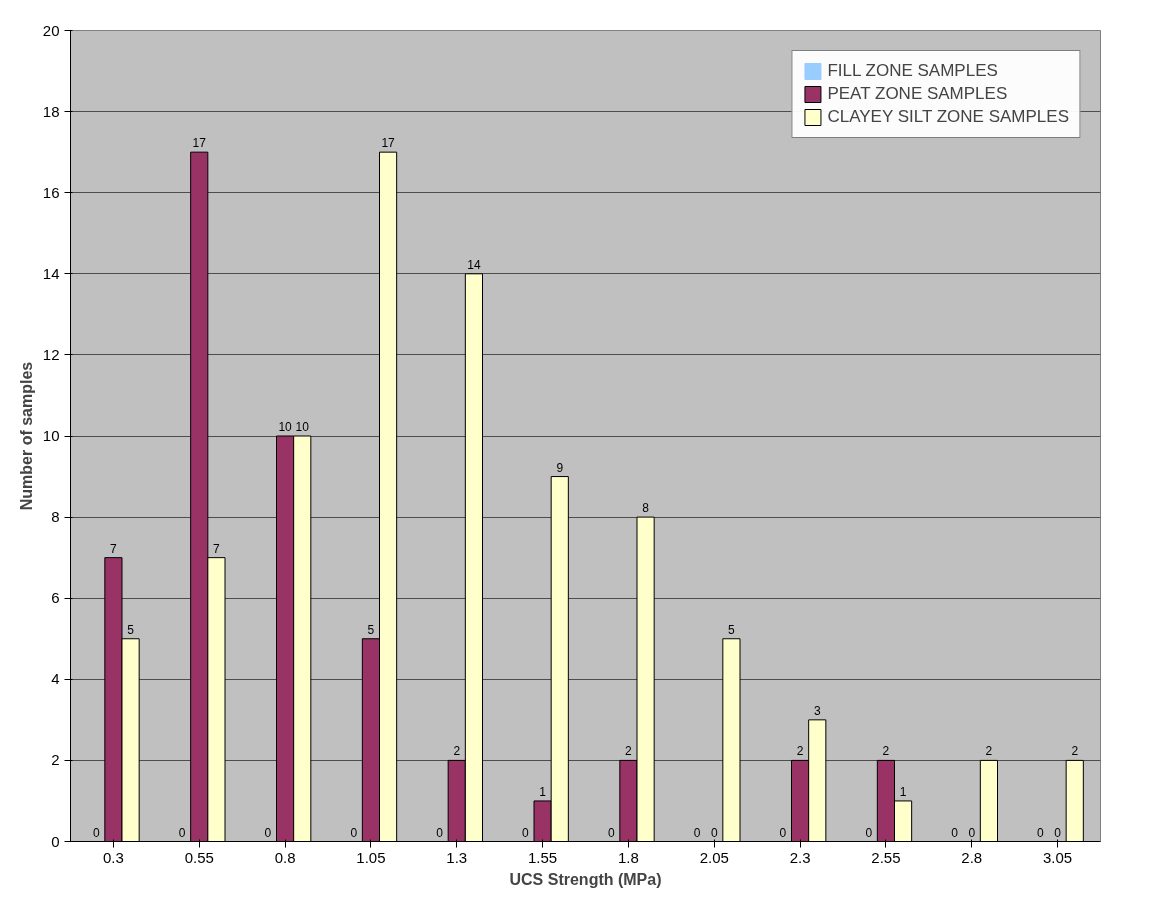 Image resolution: width=1154 pixels, height=909 pixels. I want to click on x-tick-label: 2.05, so click(714, 857).